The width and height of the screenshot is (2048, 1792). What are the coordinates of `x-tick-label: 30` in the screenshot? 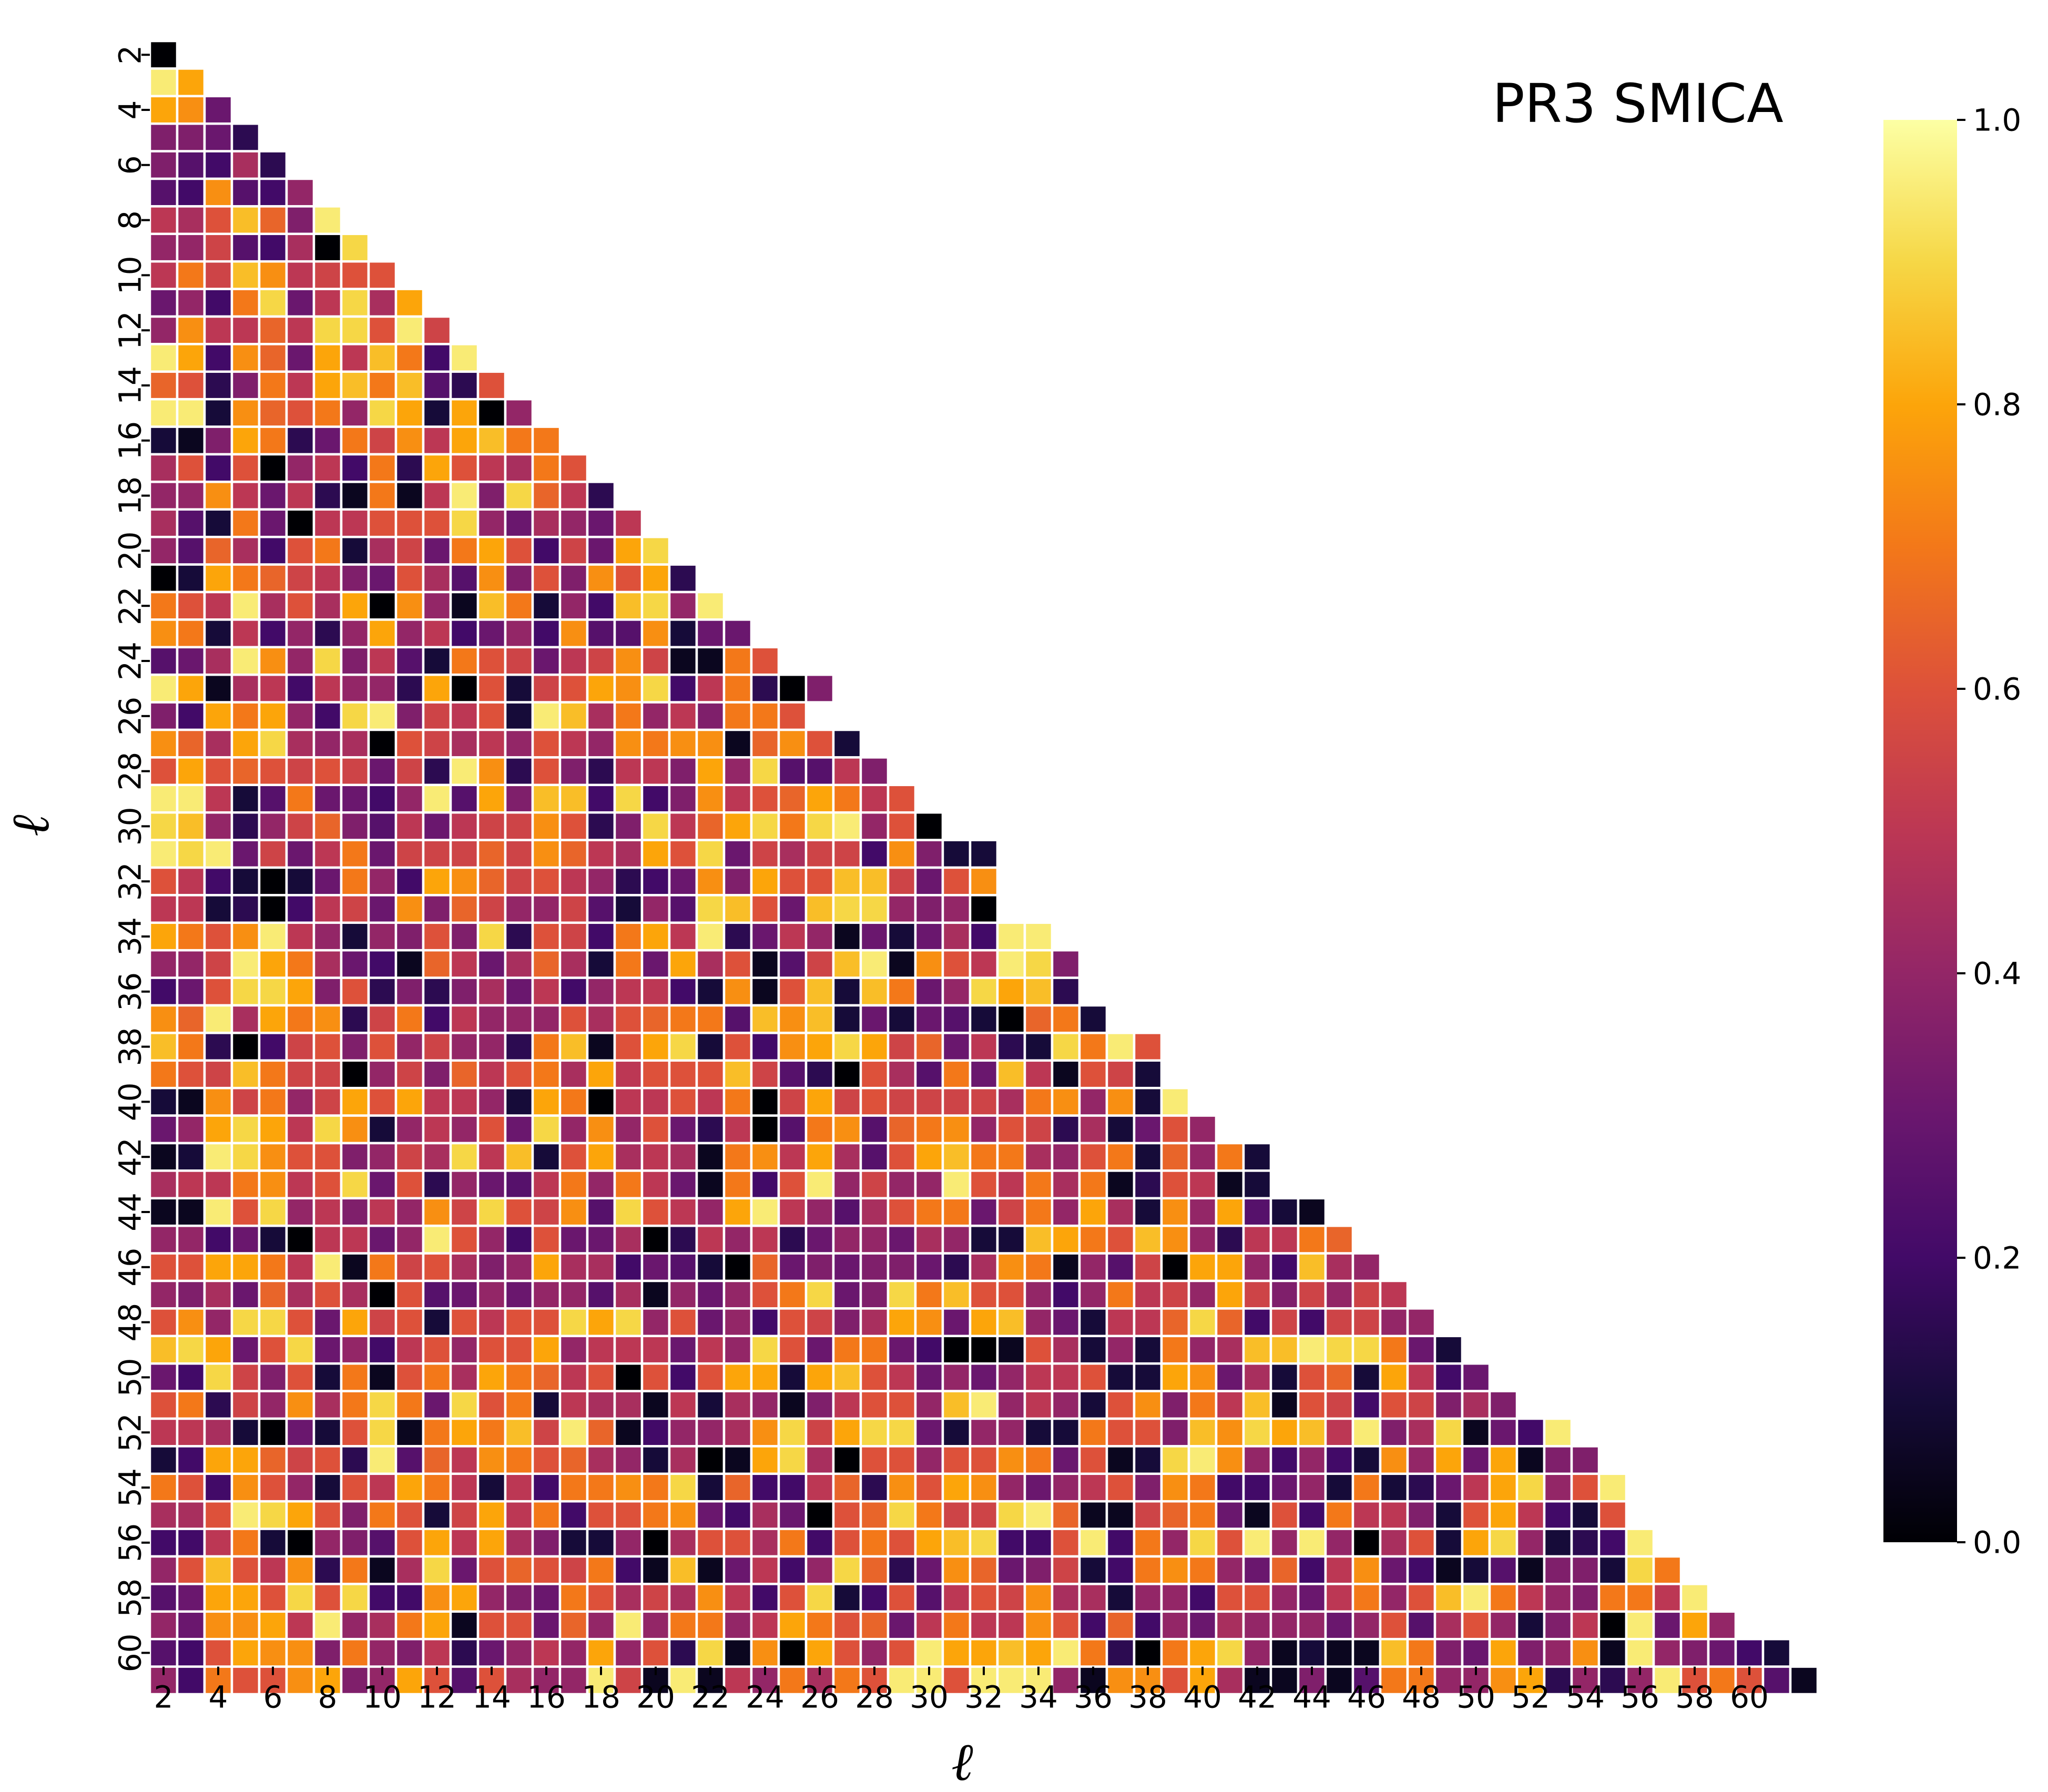 It's located at (929, 1697).